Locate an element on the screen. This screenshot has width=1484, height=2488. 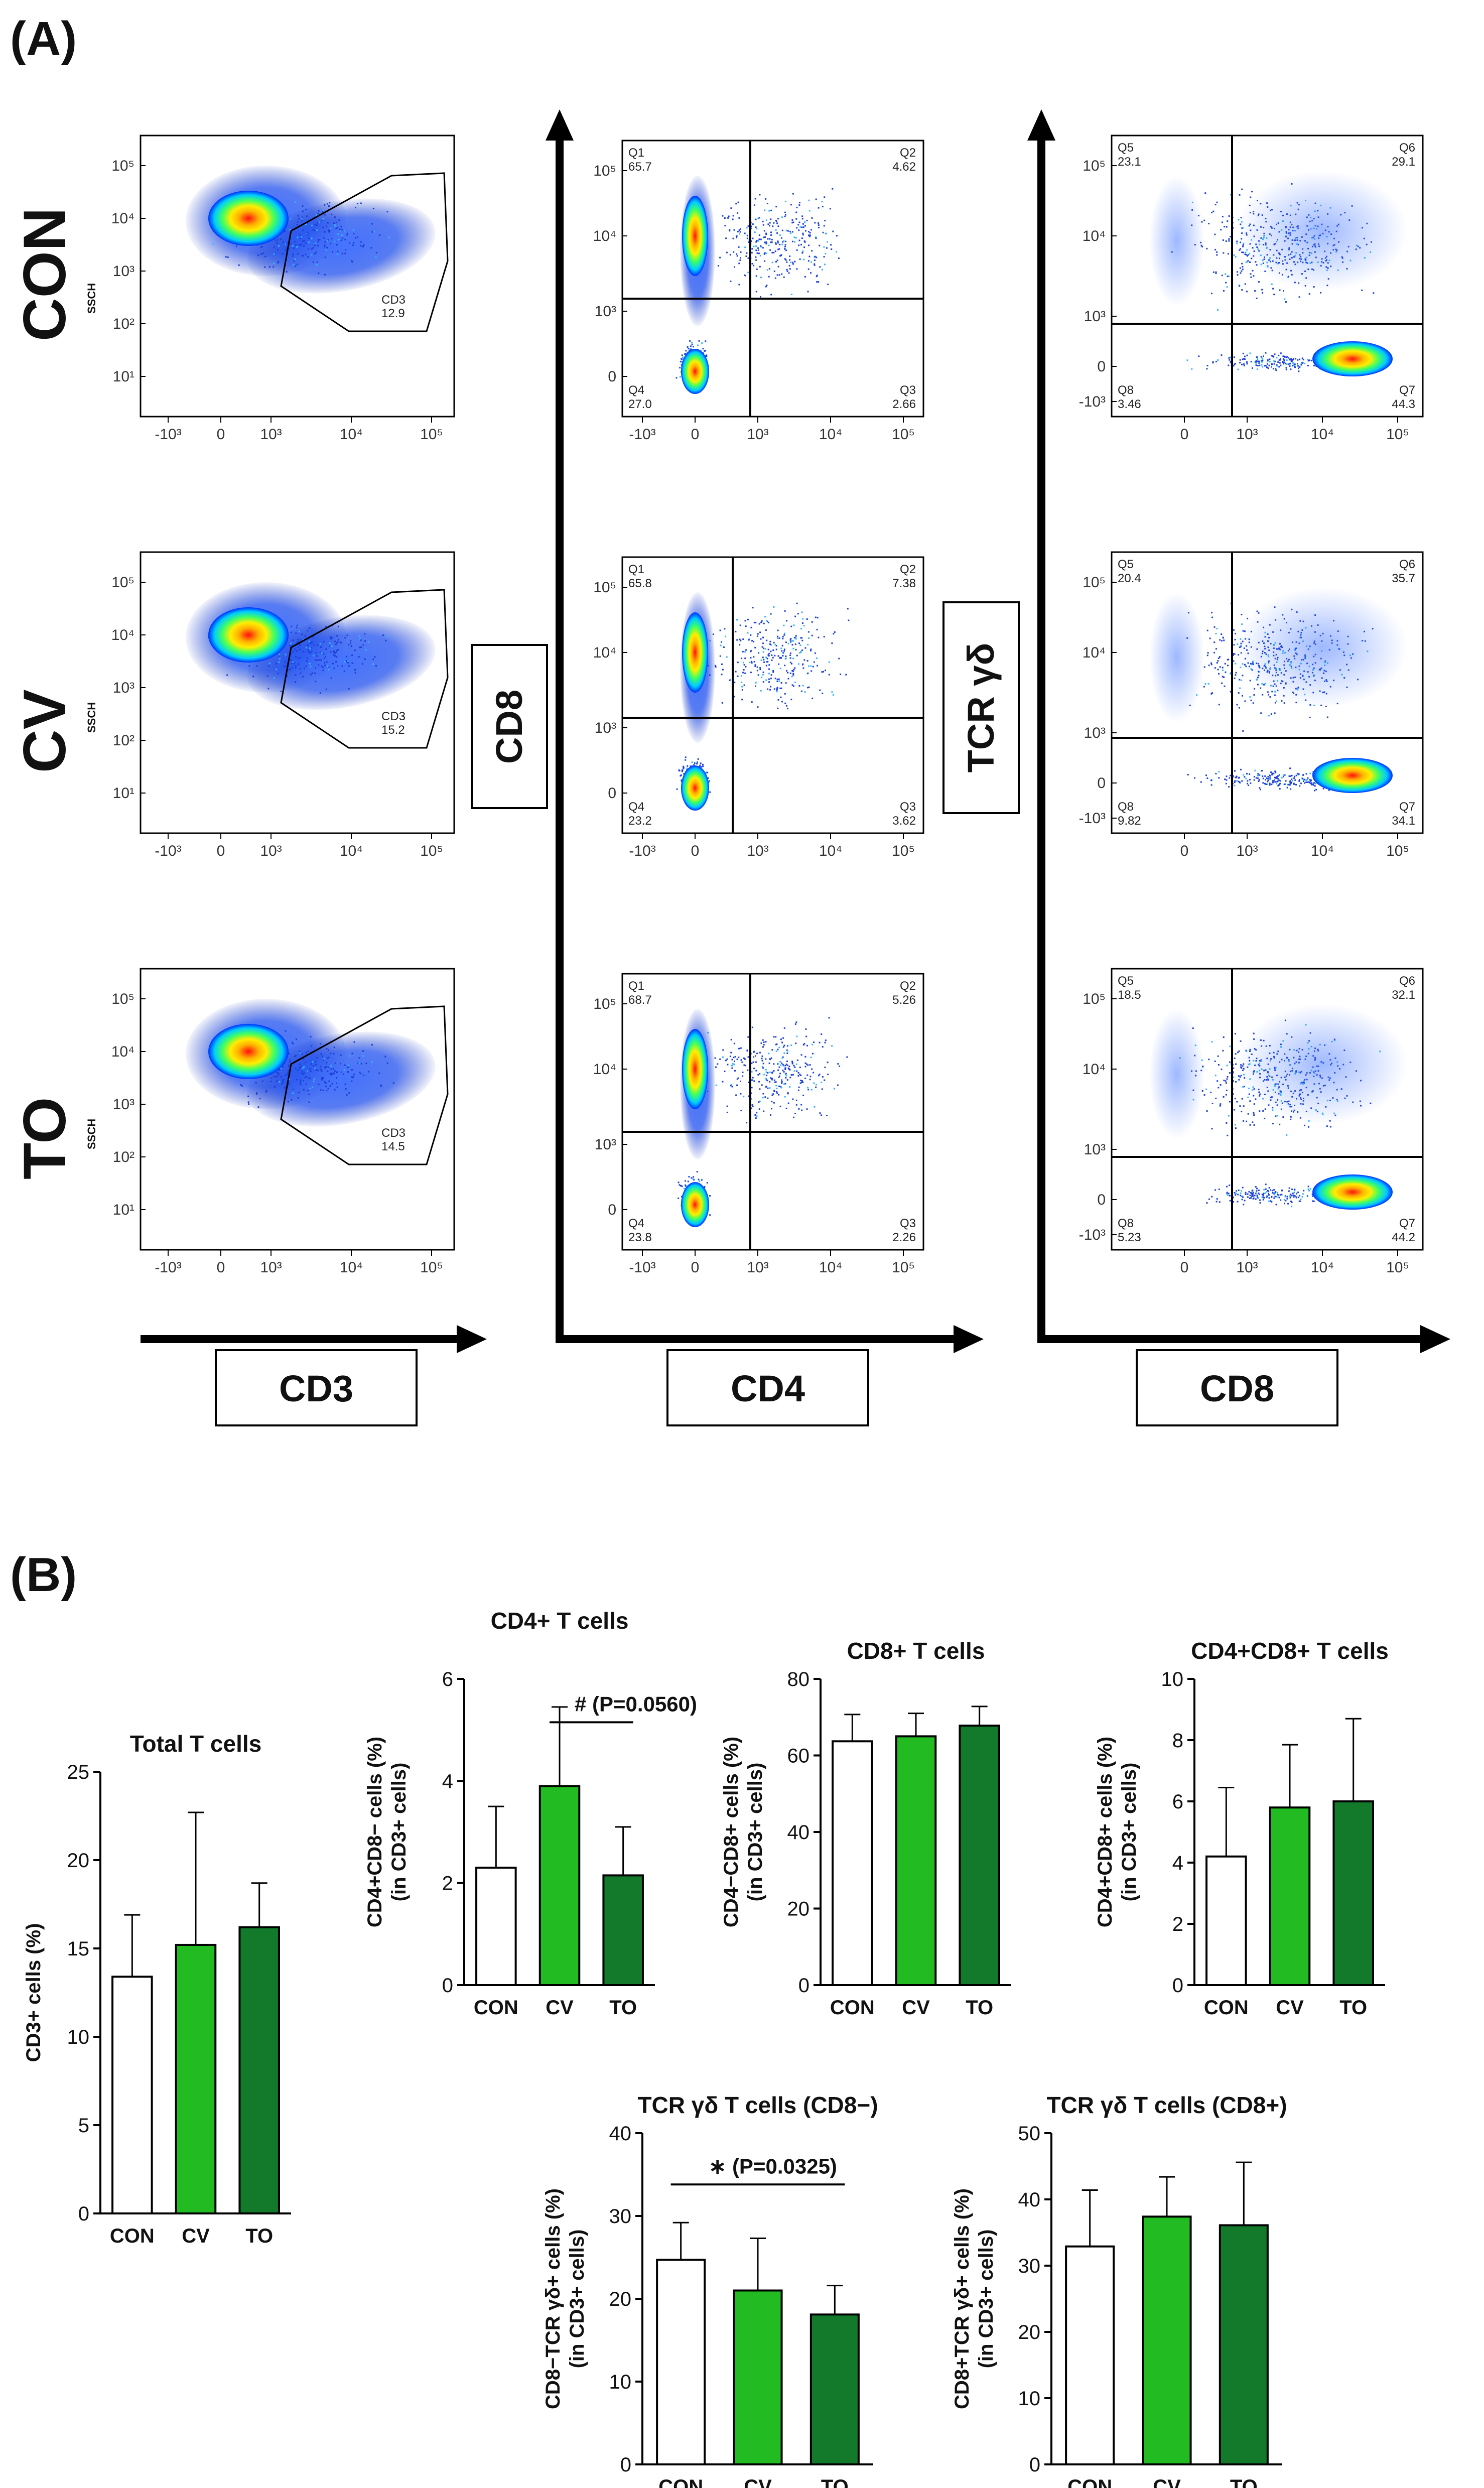
col1-x-arrow is located at coordinates (314, 1339).